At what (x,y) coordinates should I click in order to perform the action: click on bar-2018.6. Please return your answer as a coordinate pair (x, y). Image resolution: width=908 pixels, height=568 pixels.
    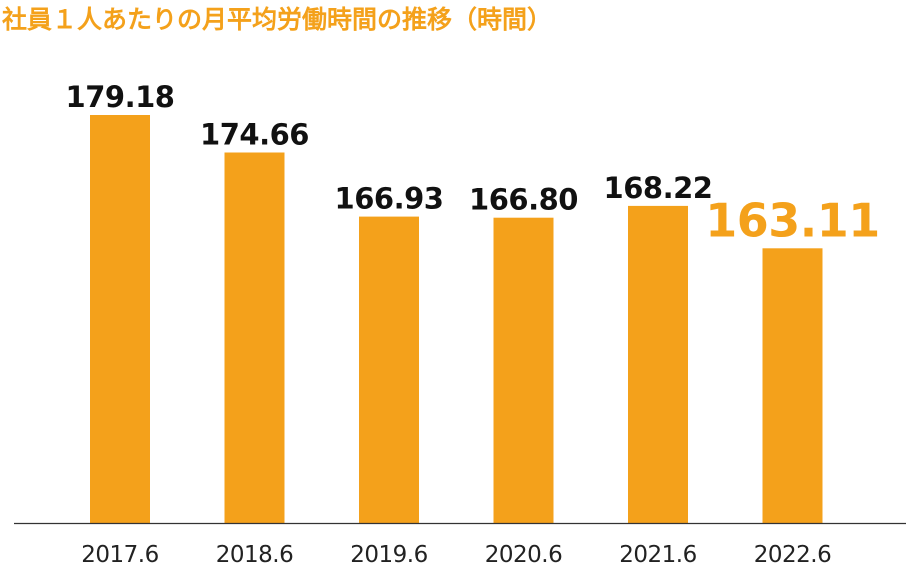
    Looking at the image, I should click on (254, 337).